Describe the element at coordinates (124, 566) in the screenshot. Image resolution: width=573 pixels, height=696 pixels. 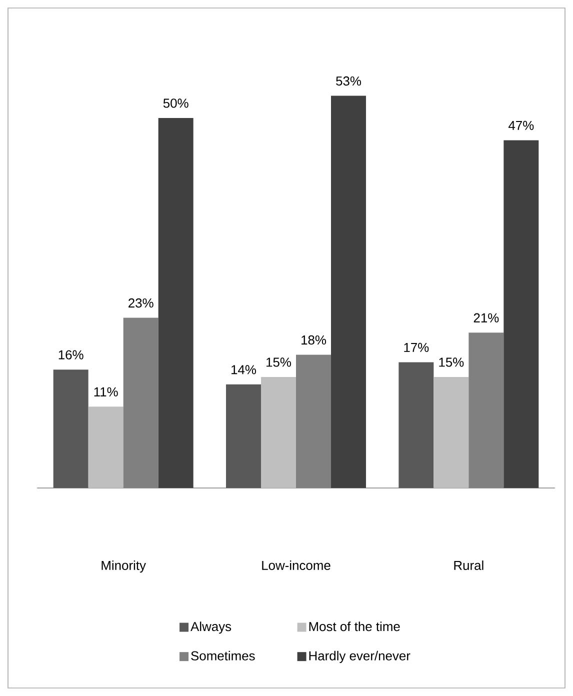
I see `x-tick-label: Minority` at that location.